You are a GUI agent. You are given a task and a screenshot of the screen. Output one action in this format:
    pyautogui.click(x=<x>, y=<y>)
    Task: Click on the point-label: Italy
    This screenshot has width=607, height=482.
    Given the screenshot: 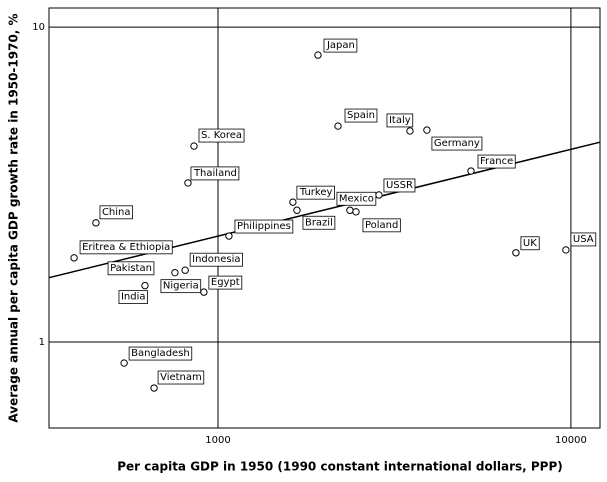 What is the action you would take?
    pyautogui.click(x=400, y=120)
    